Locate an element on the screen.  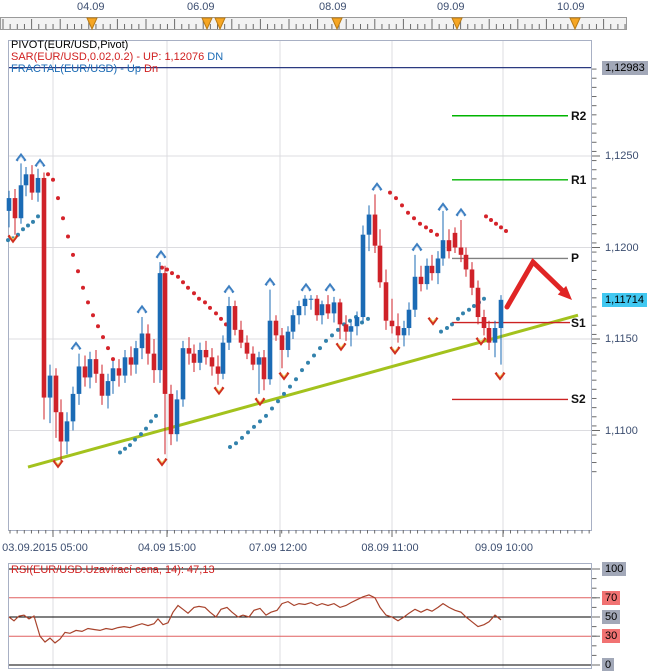
price-label: 1,1200 is located at coordinates (622, 247).